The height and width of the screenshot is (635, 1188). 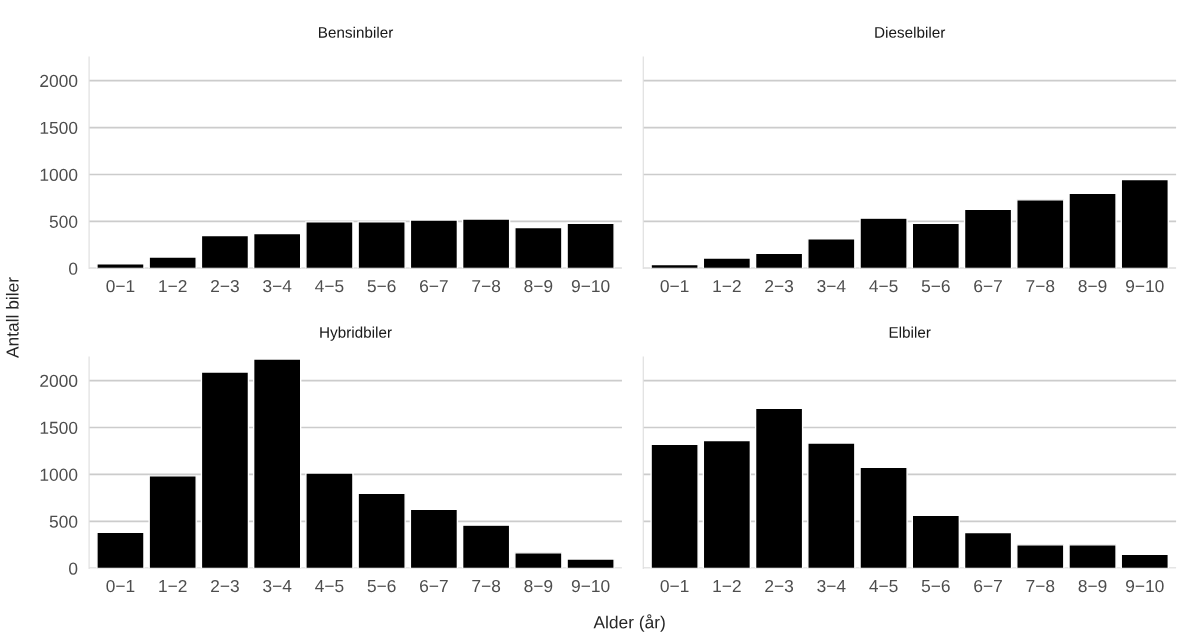 What do you see at coordinates (12, 317) in the screenshot?
I see `y-axis-title: Antall biler` at bounding box center [12, 317].